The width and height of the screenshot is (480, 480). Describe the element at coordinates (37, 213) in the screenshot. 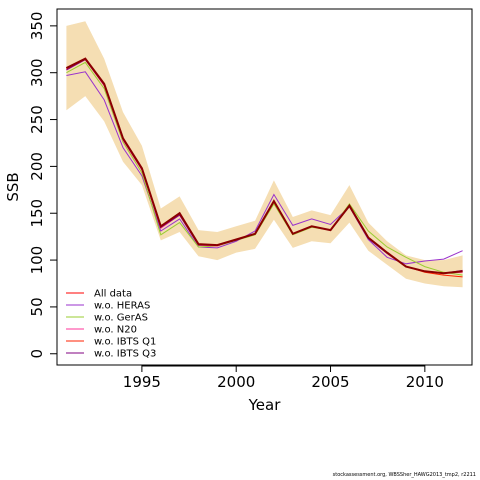

I see `y-tick-label: 150` at that location.